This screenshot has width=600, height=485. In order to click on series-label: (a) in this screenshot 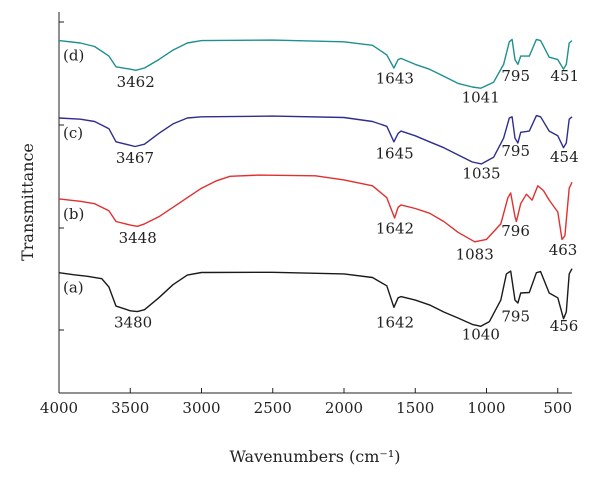, I will do `click(73, 288)`.